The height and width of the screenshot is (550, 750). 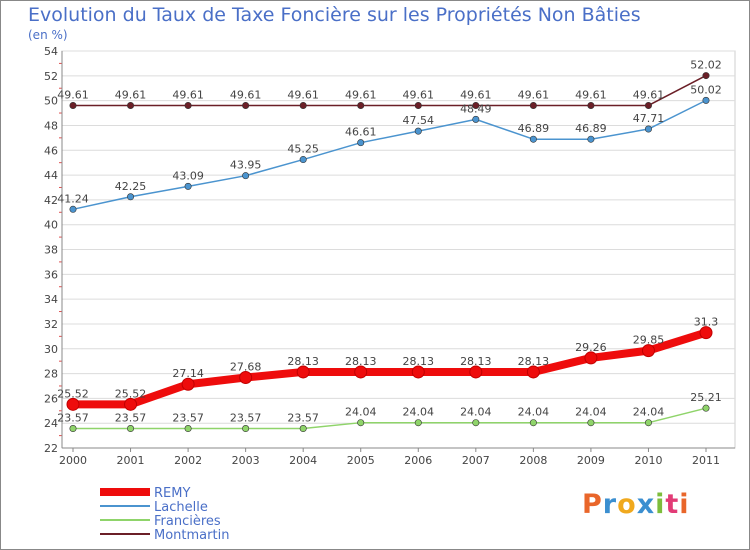 I want to click on y-tick-label: 52, so click(x=51, y=76).